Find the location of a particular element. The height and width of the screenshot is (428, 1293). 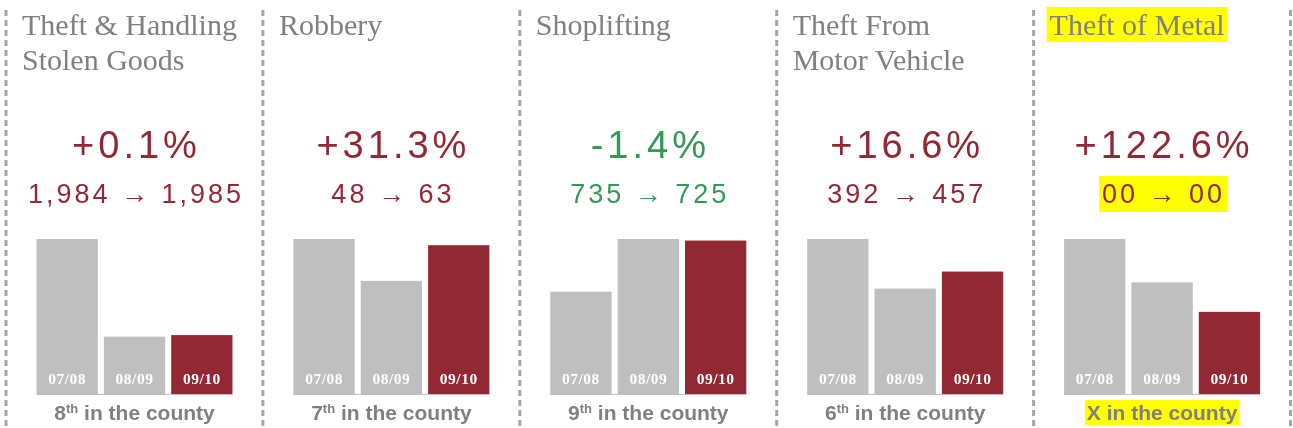

text: 48 → 63 is located at coordinates (393, 194).